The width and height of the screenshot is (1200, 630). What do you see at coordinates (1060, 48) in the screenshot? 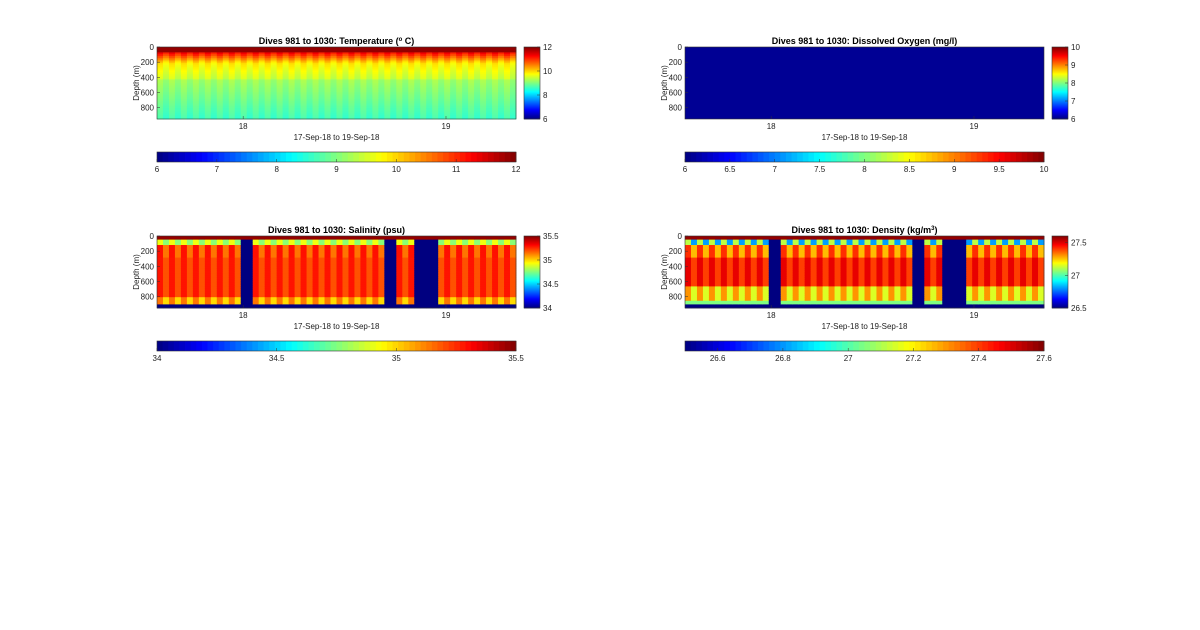
I see `colorbar-segment` at bounding box center [1060, 48].